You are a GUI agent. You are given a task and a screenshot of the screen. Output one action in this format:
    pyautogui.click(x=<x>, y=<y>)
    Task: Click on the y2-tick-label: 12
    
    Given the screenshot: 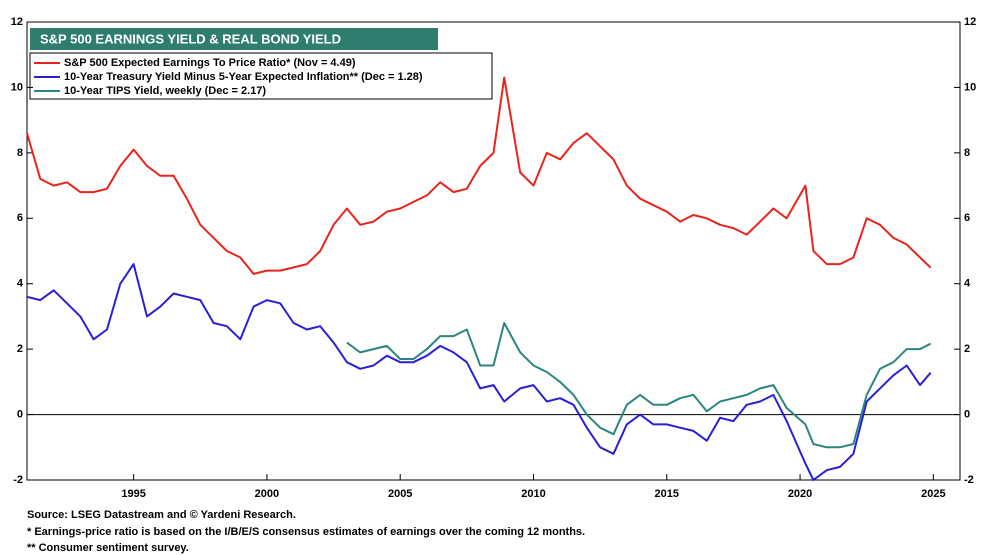 What is the action you would take?
    pyautogui.click(x=970, y=22)
    